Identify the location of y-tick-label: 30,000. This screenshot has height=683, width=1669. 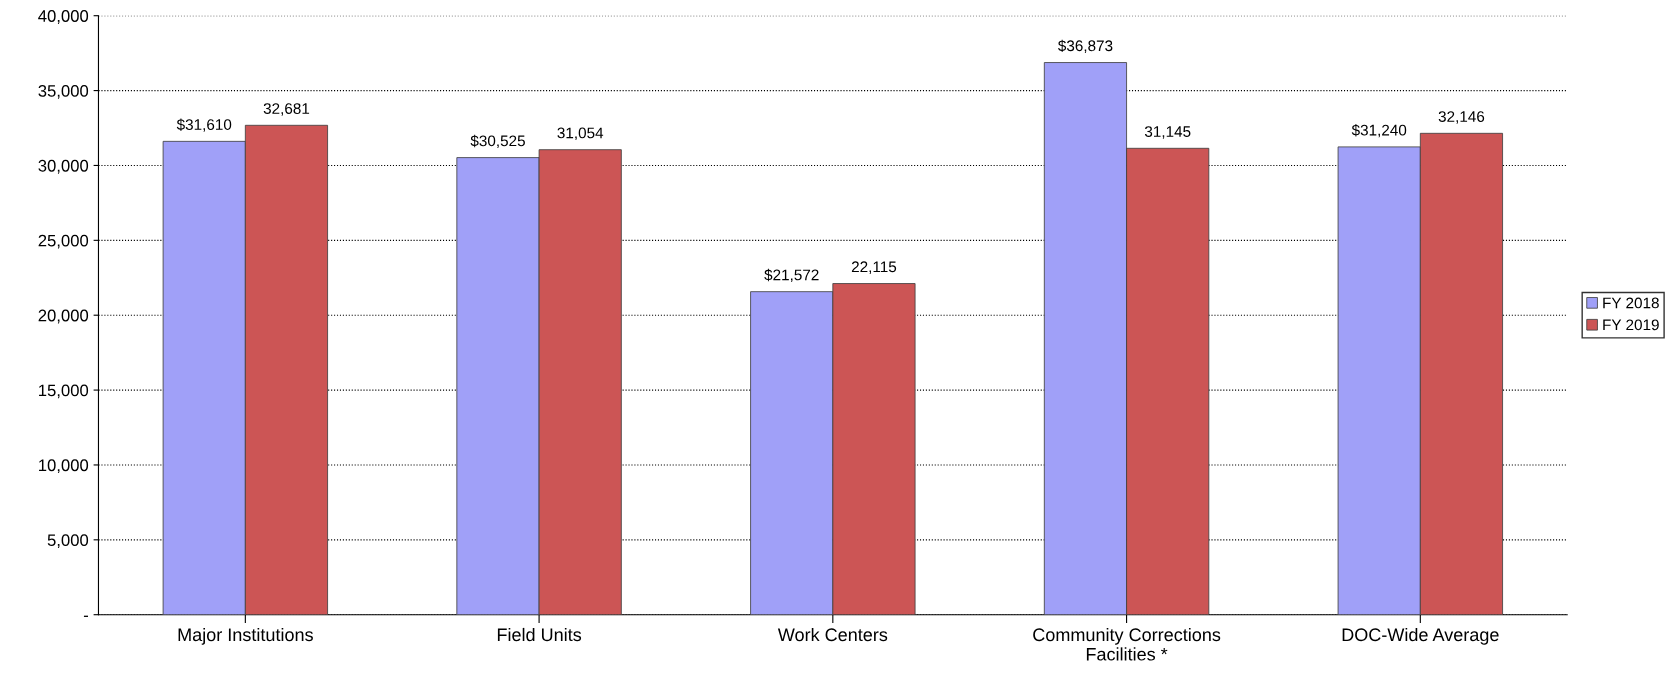
(63, 166).